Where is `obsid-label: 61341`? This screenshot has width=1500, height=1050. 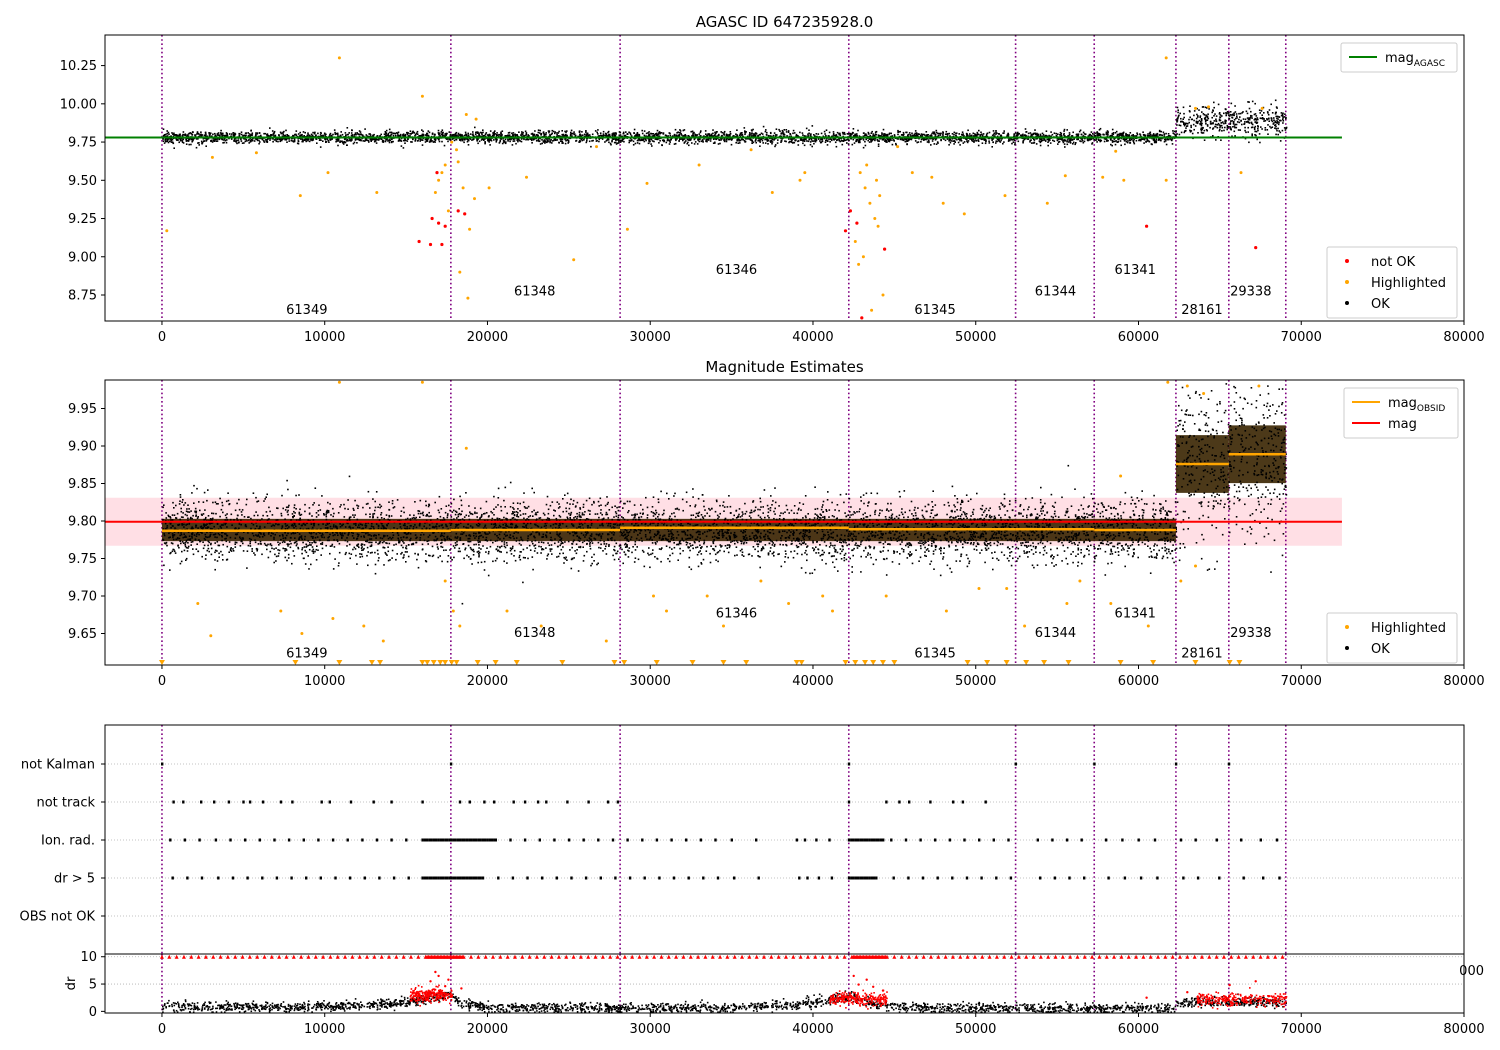 obsid-label: 61341 is located at coordinates (1135, 270).